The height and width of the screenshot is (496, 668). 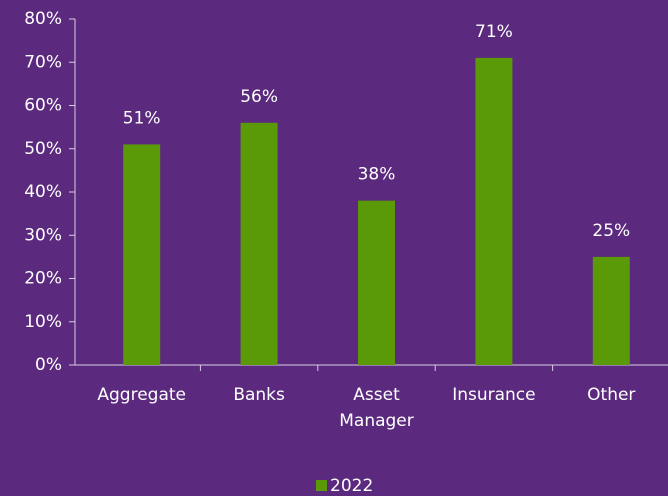 What do you see at coordinates (43, 106) in the screenshot?
I see `y-tick-label: 60%` at bounding box center [43, 106].